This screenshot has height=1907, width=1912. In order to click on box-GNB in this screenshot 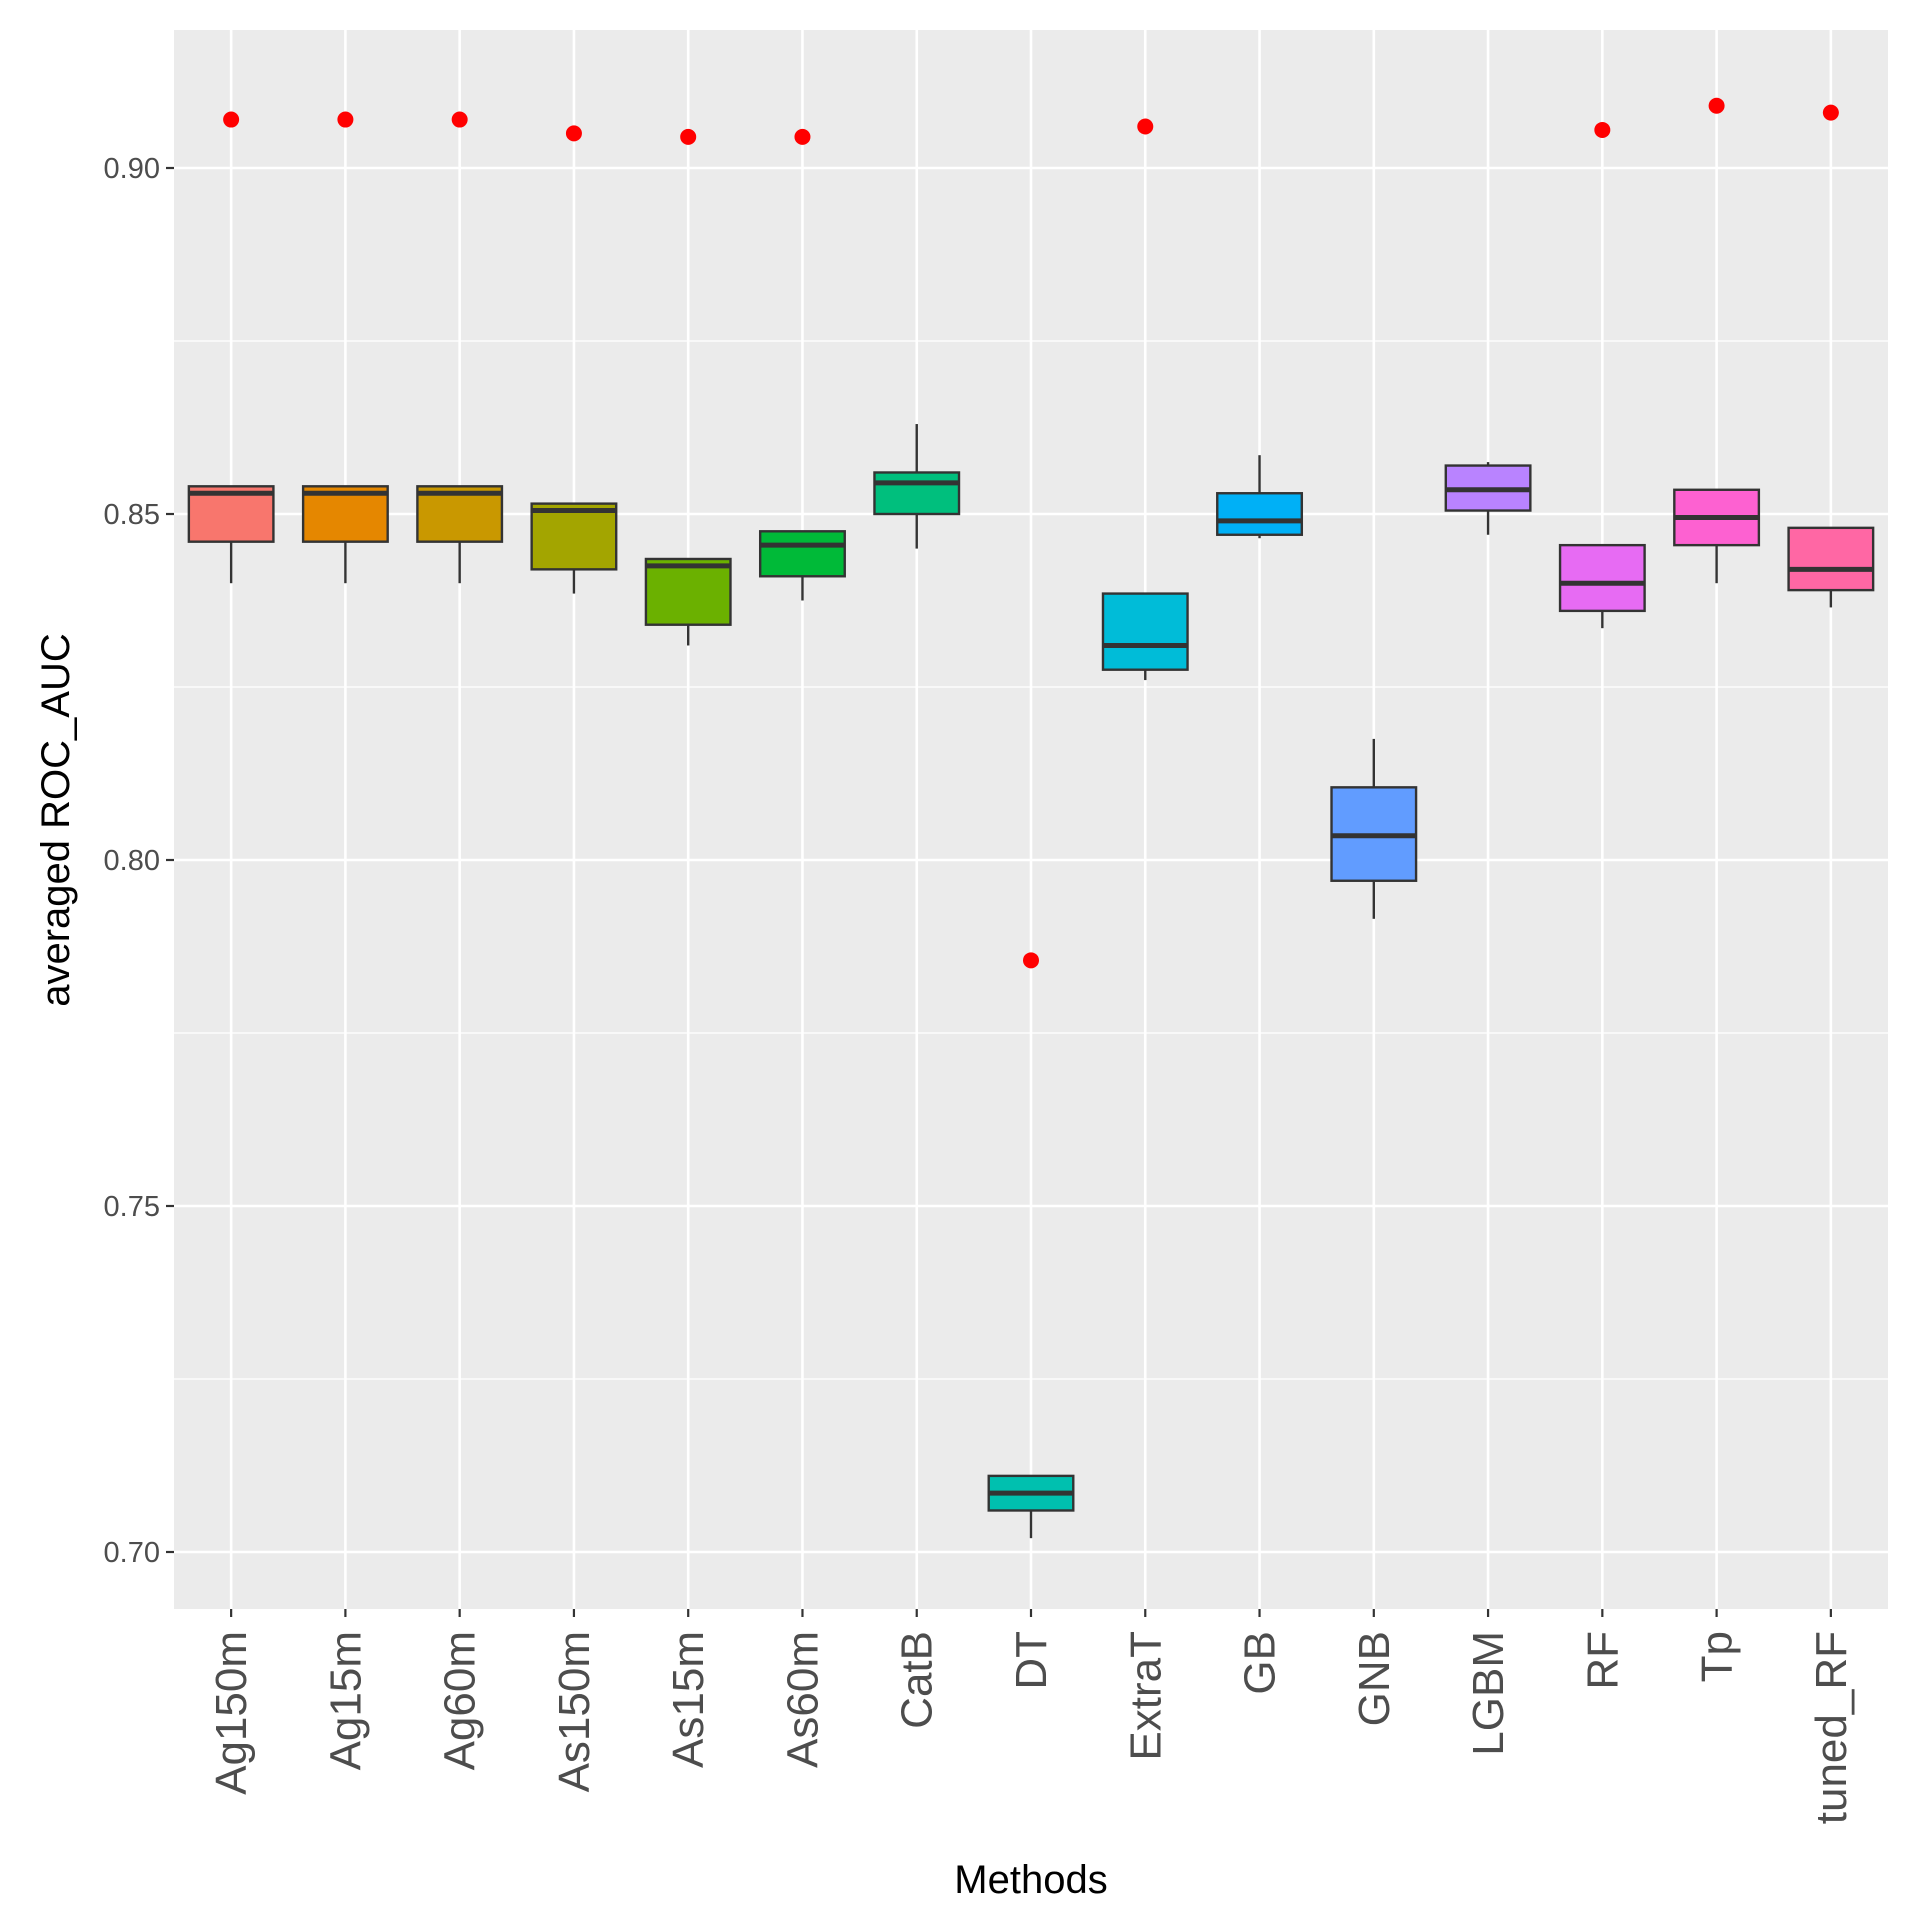, I will do `click(1374, 828)`.